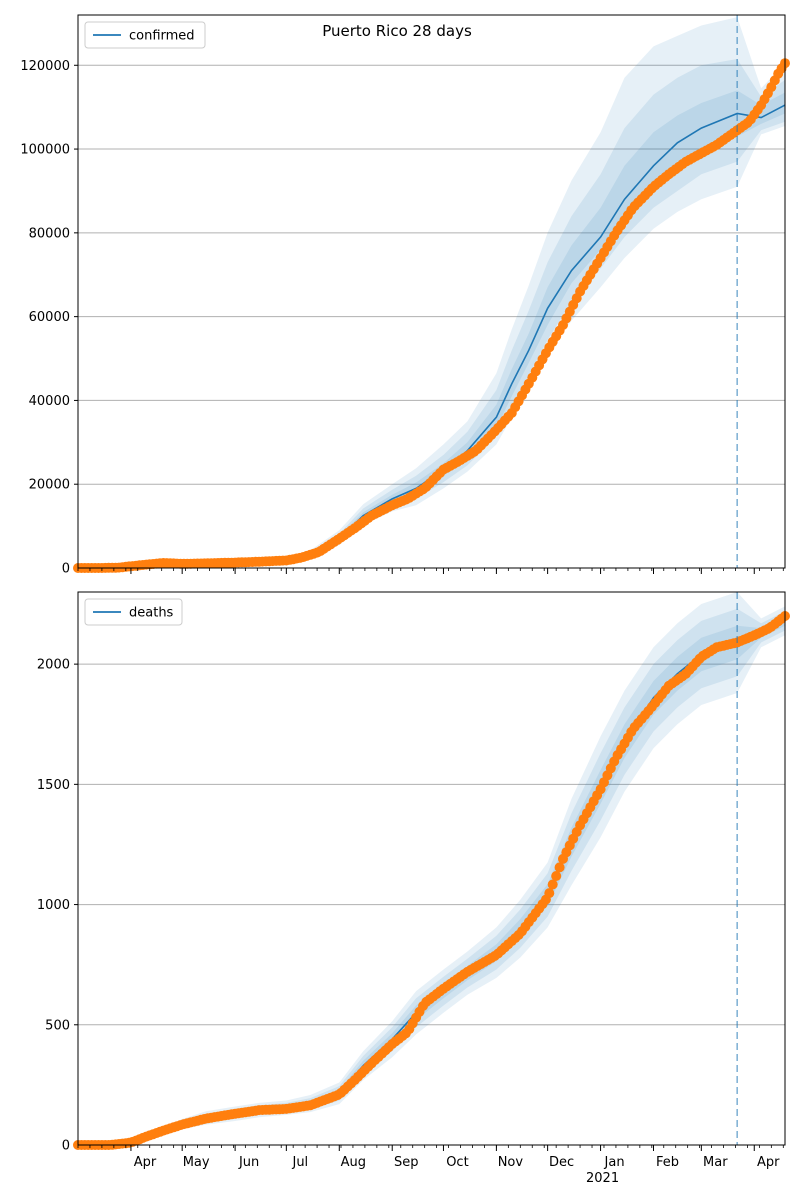 The width and height of the screenshot is (800, 1200). I want to click on x-year-label: 2021, so click(602, 1178).